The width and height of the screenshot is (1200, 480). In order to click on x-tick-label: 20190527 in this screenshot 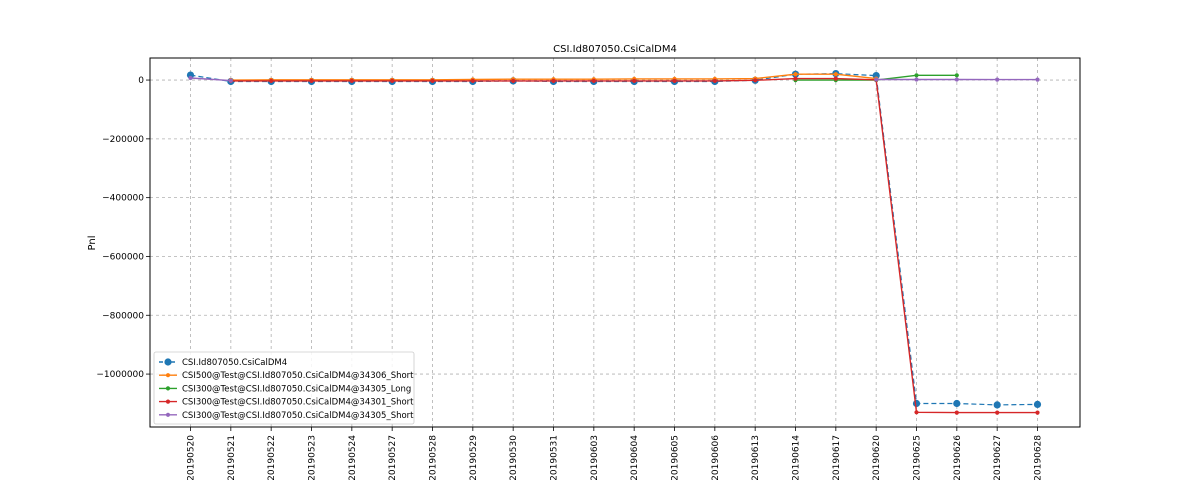, I will do `click(393, 457)`.